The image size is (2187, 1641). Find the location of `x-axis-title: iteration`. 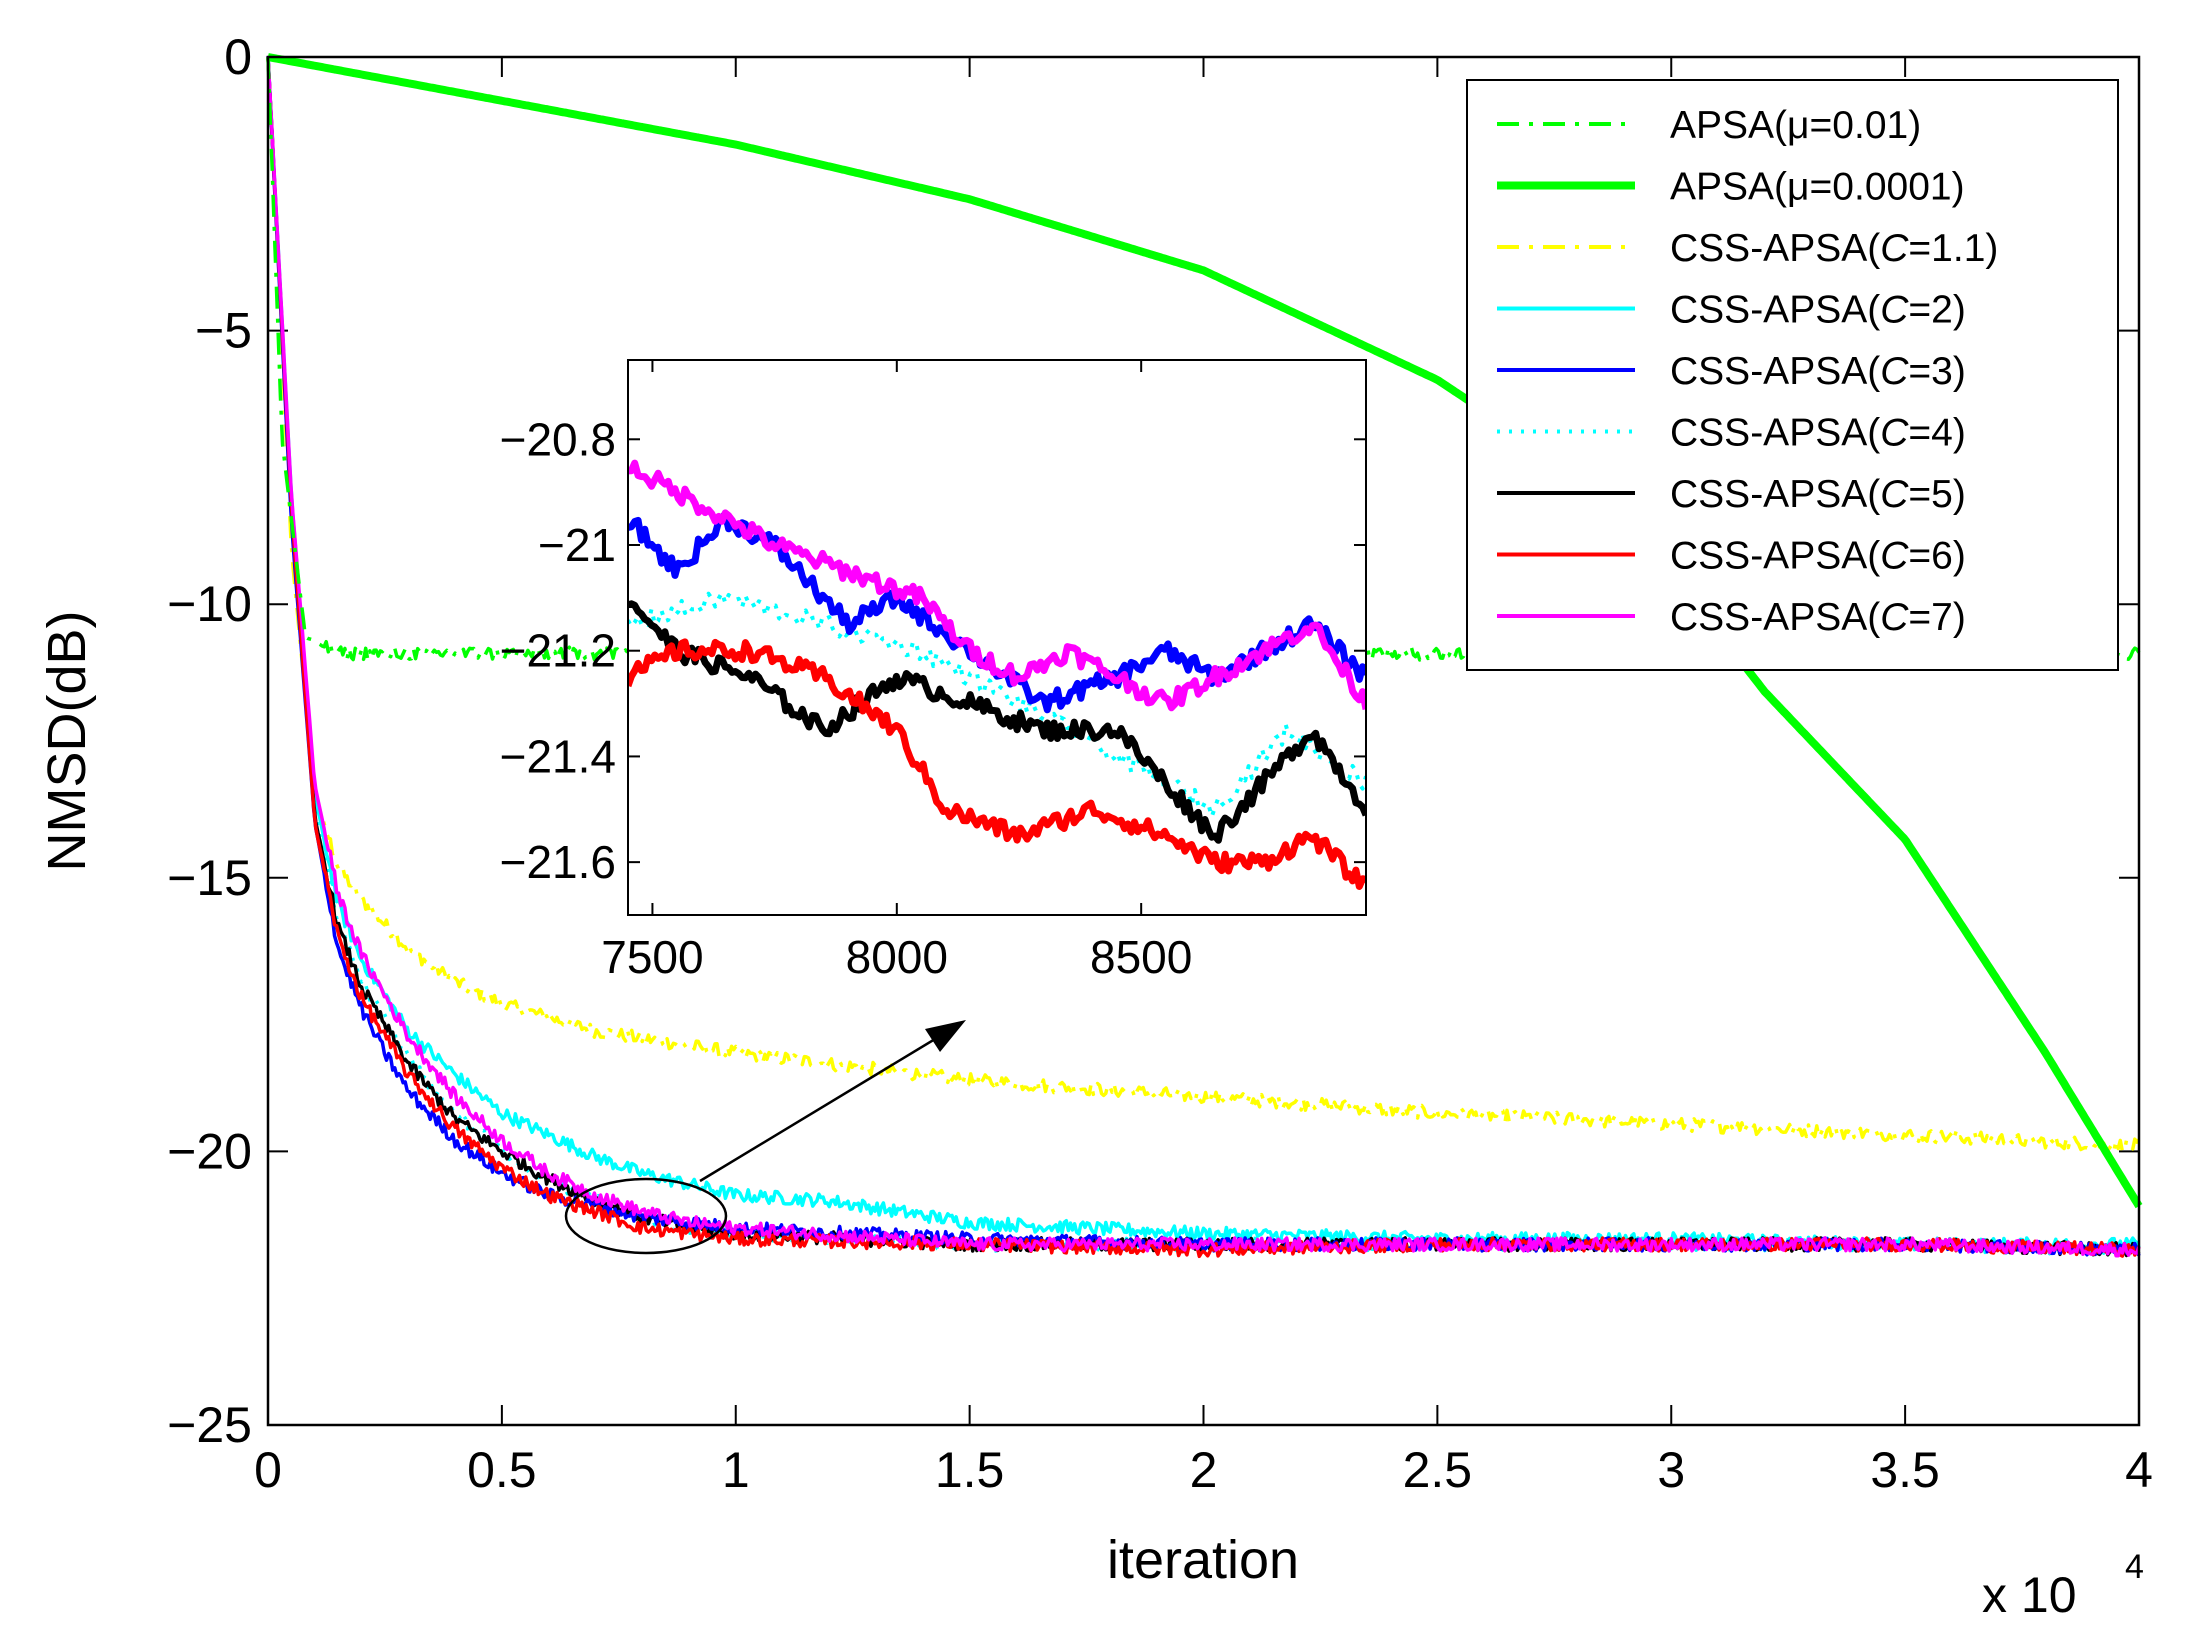

x-axis-title: iteration is located at coordinates (1203, 1560).